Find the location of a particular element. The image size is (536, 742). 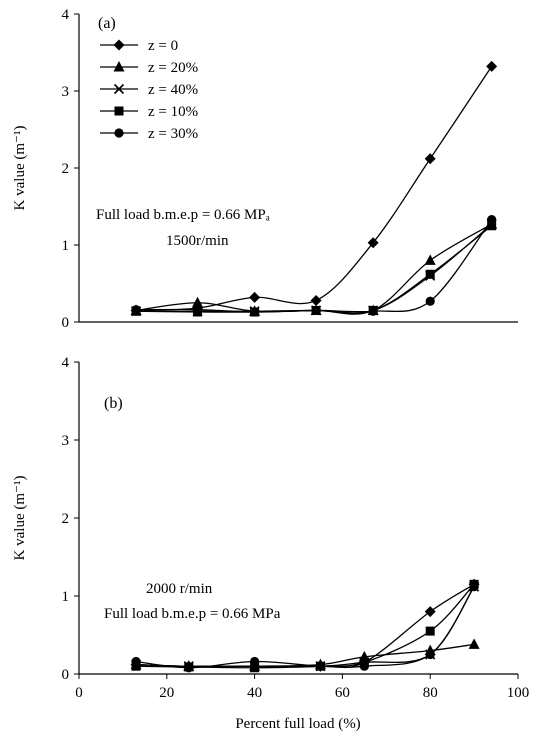

panel-a-label: (a) is located at coordinates (107, 23).